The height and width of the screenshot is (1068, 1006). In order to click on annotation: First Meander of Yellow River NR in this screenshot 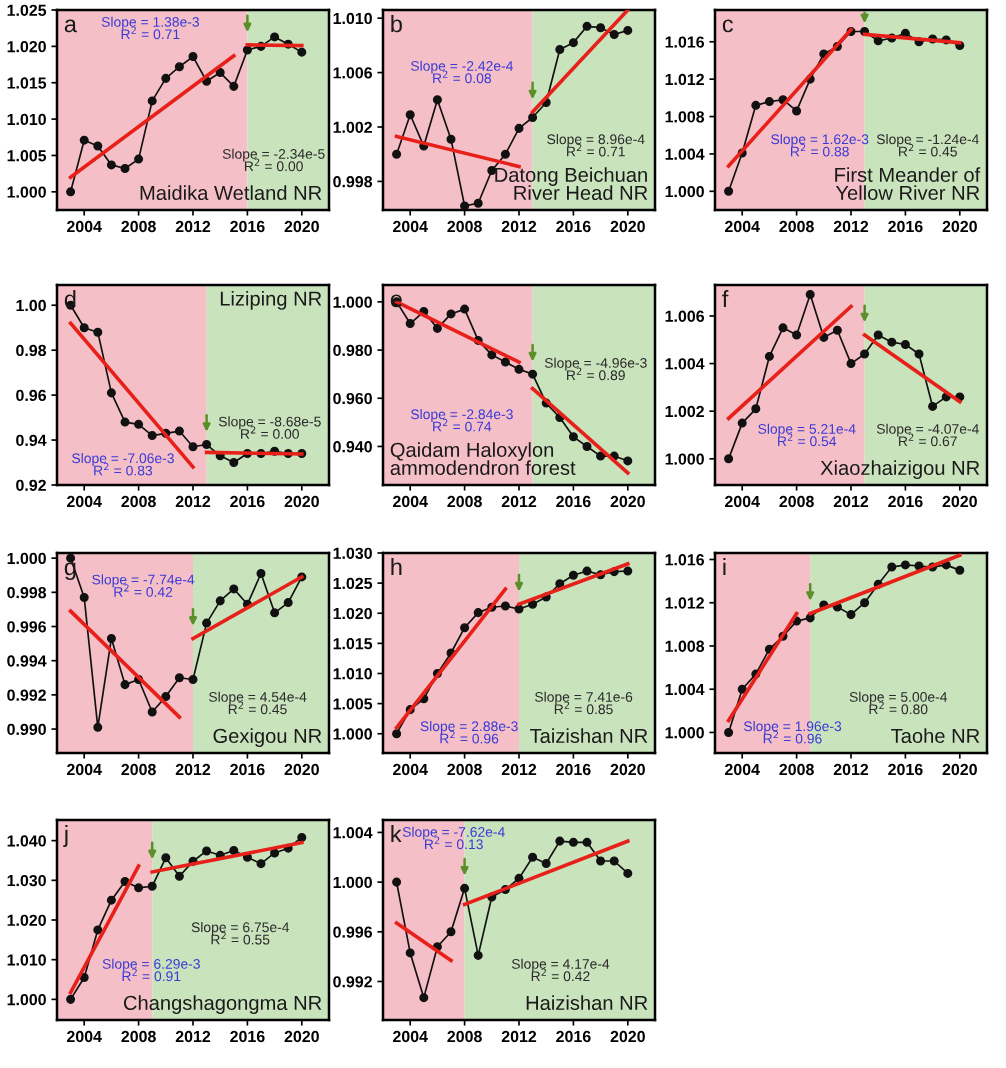, I will do `click(908, 184)`.